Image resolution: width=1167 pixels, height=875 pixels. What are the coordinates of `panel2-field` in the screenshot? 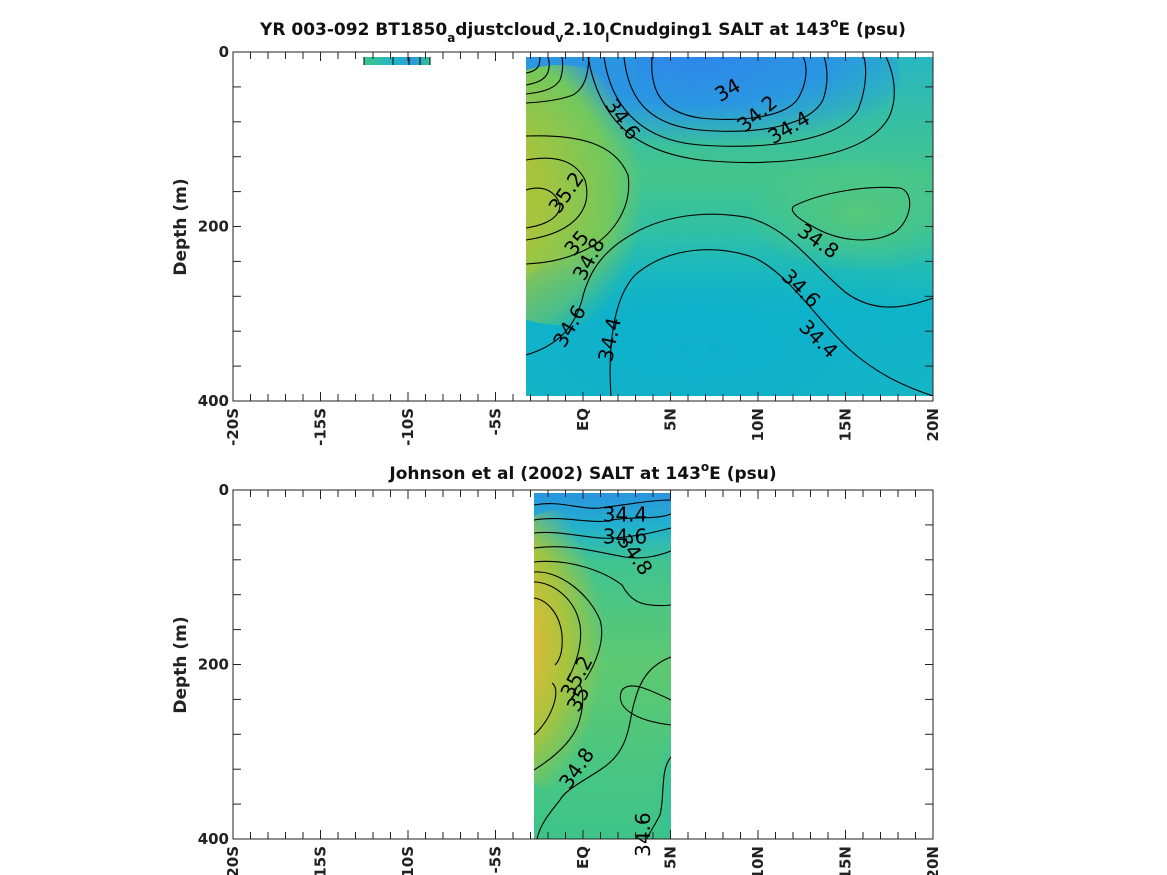 It's located at (602, 666).